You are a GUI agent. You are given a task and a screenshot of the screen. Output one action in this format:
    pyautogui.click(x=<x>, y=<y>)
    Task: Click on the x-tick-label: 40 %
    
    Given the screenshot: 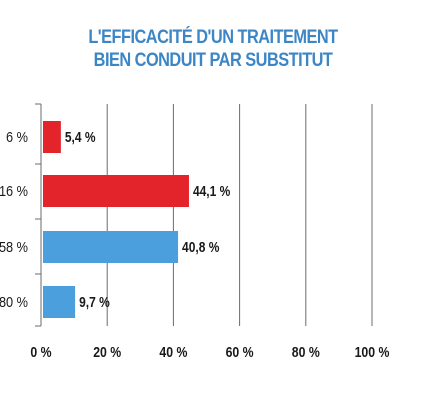 What is the action you would take?
    pyautogui.click(x=173, y=352)
    